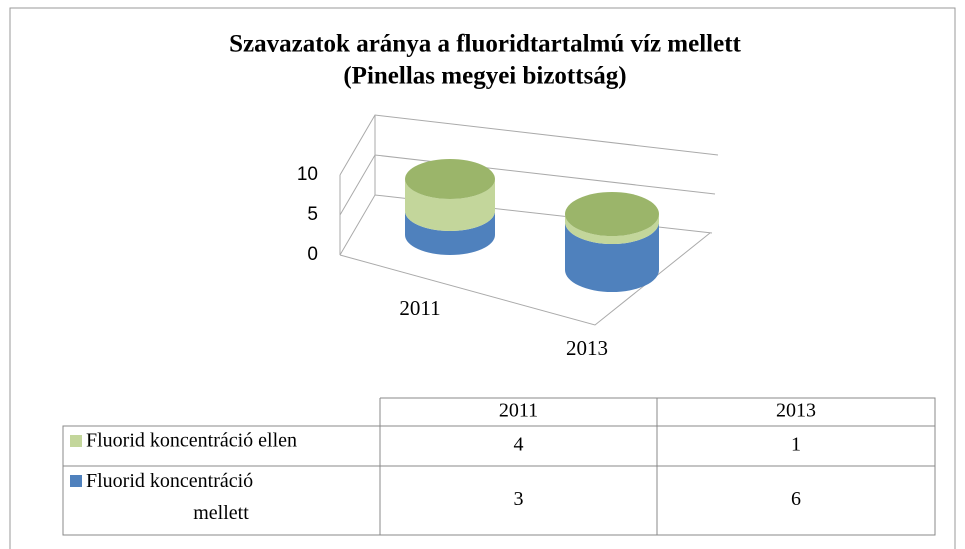  I want to click on y-tick-label: 0, so click(312, 254).